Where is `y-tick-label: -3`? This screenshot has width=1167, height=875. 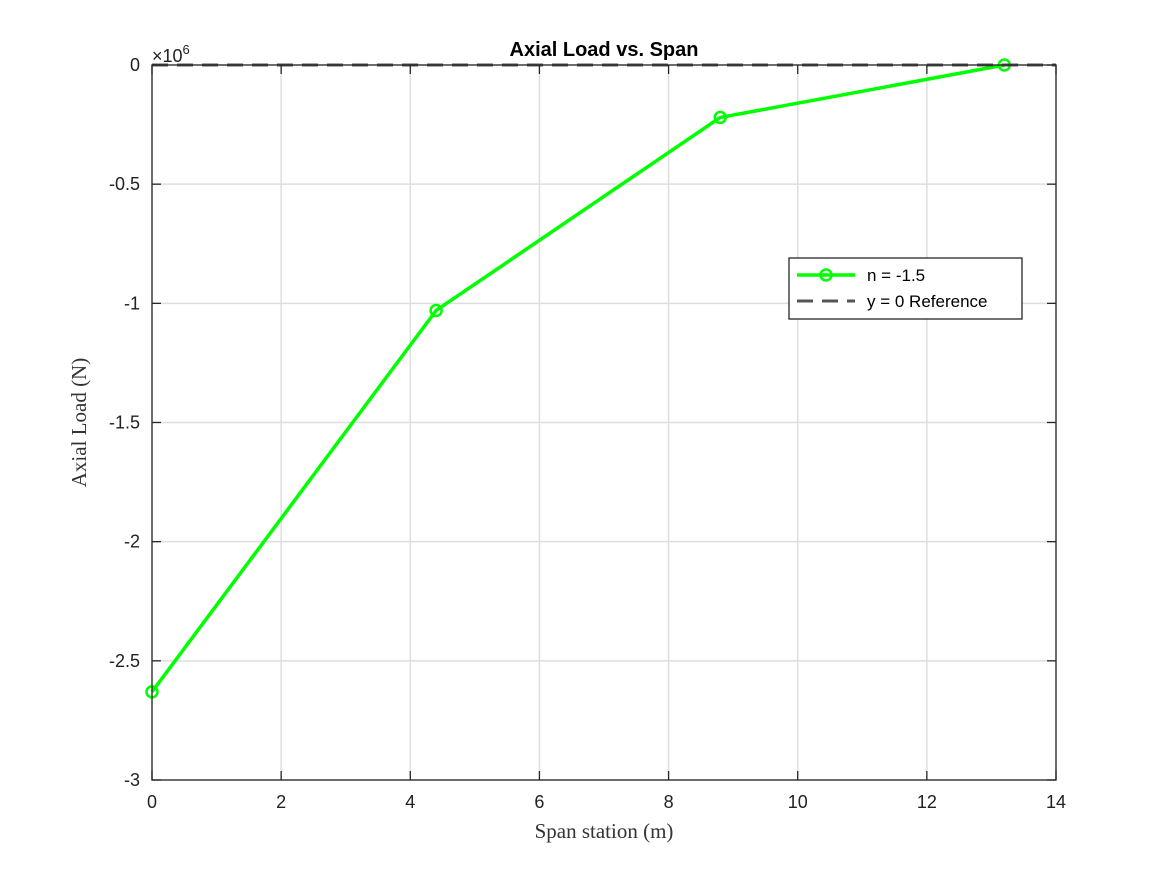 y-tick-label: -3 is located at coordinates (132, 780).